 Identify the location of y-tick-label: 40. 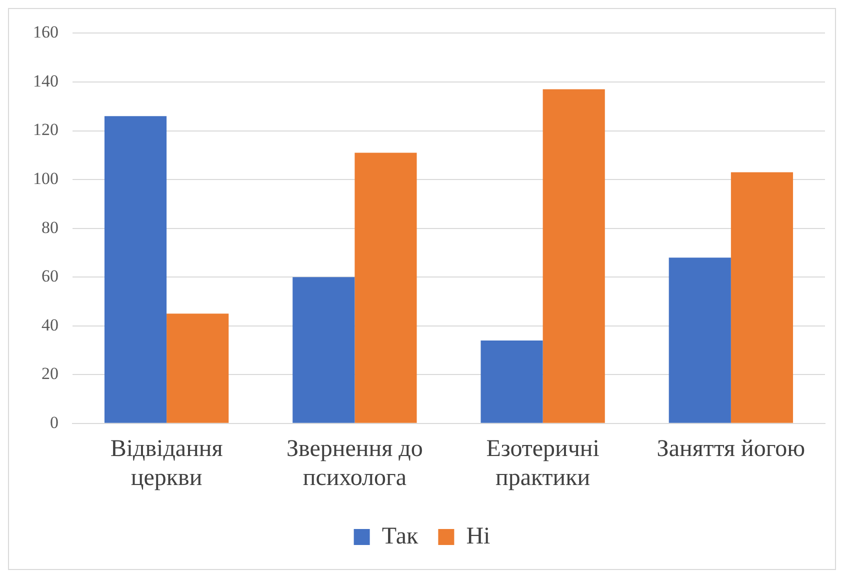
(50, 324).